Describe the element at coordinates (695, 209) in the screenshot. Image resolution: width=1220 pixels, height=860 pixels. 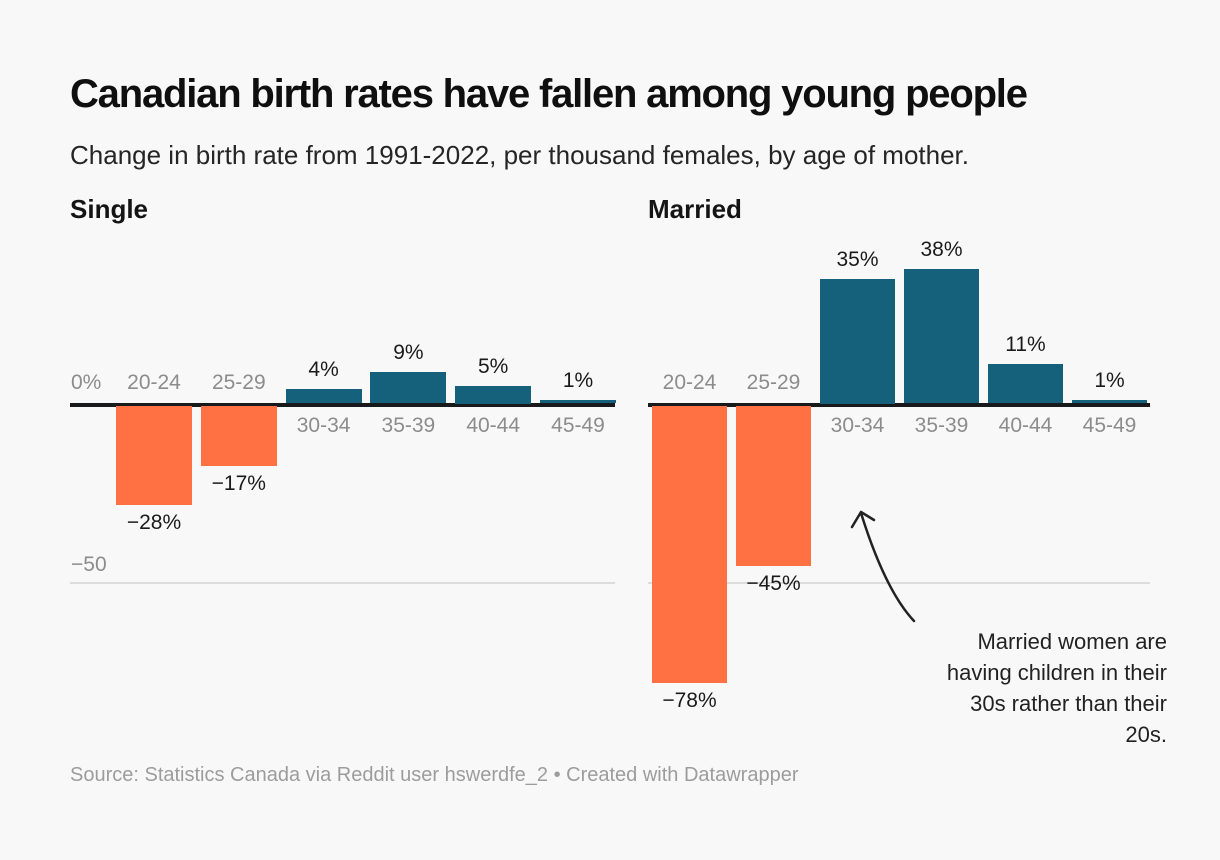
I see `panel-married-title: Married` at that location.